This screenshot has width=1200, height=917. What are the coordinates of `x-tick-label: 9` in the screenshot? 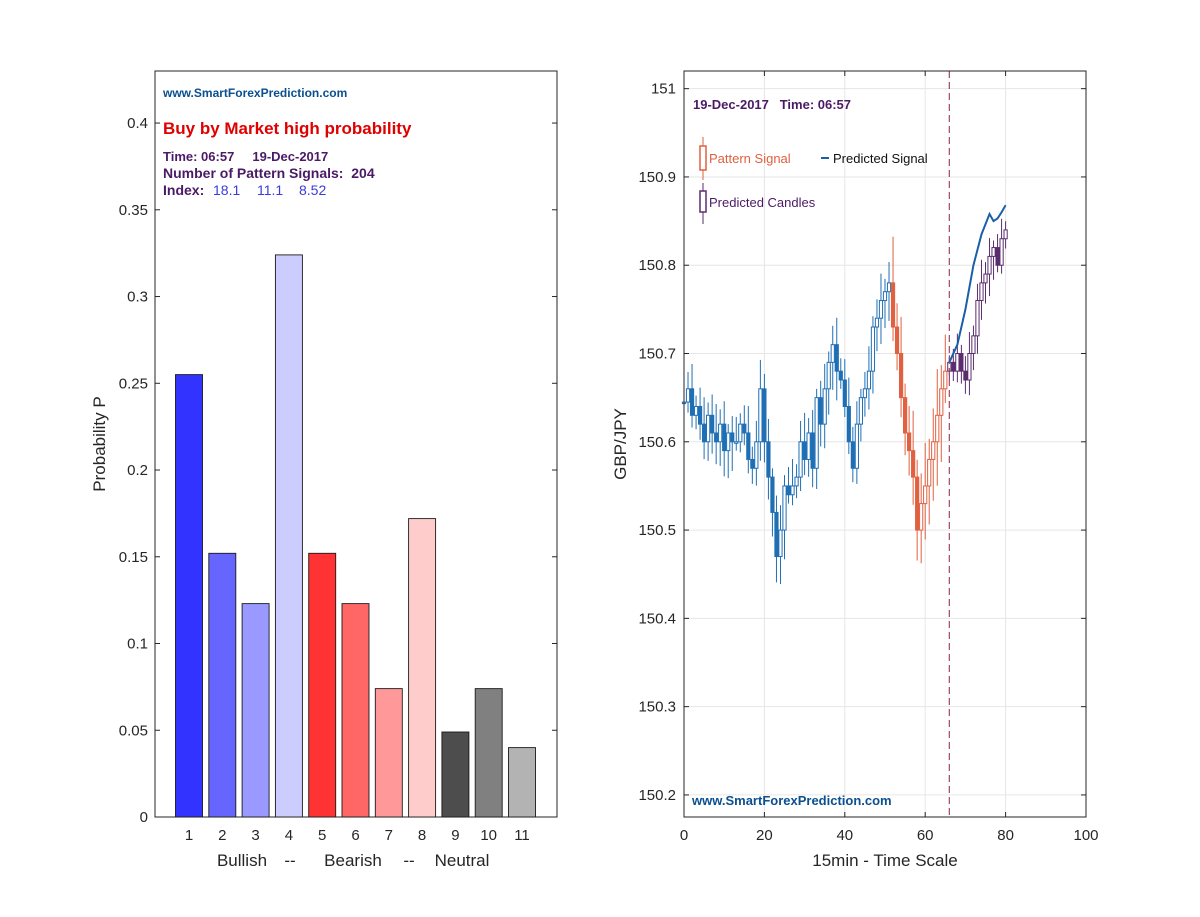 It's located at (455, 835).